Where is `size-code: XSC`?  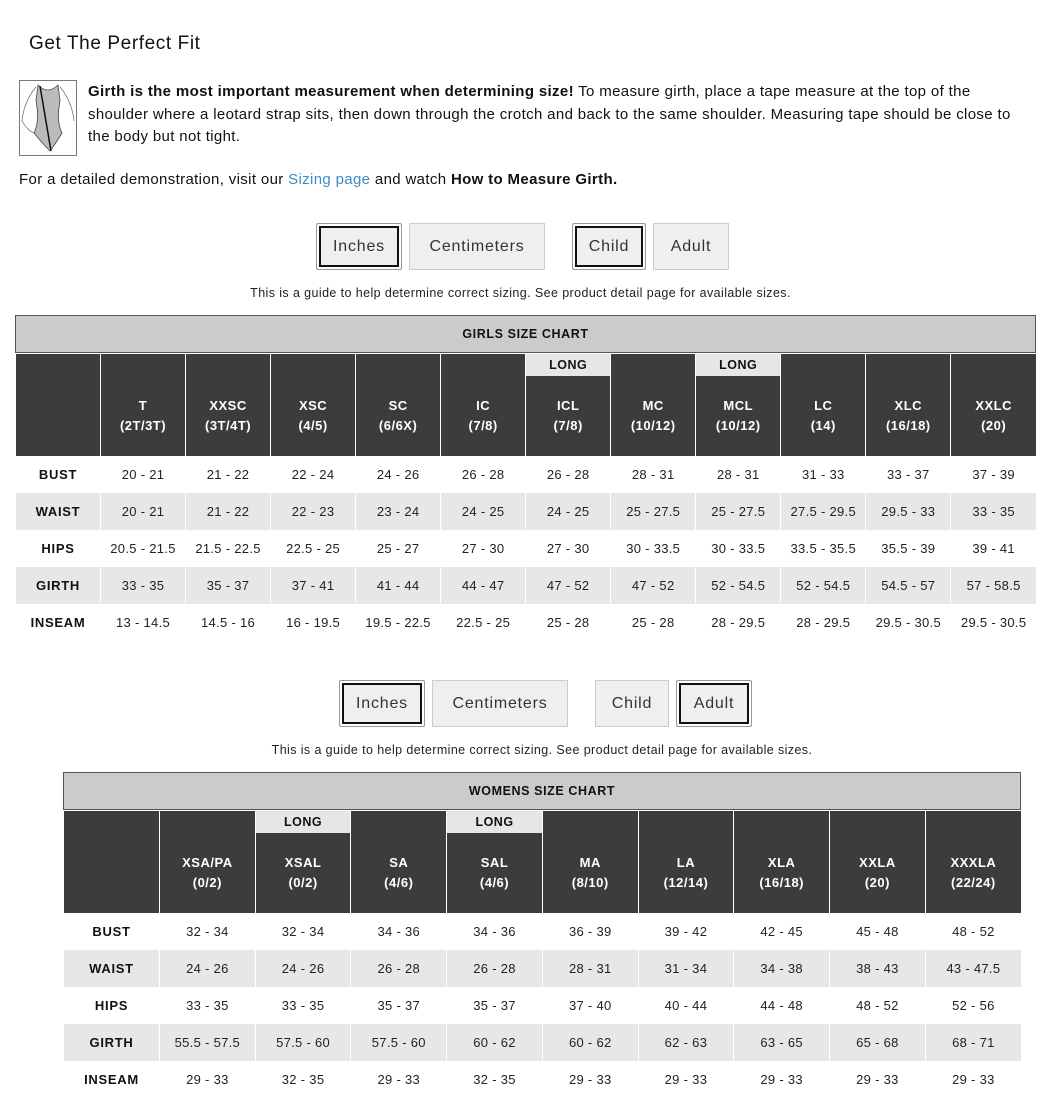 size-code: XSC is located at coordinates (313, 405).